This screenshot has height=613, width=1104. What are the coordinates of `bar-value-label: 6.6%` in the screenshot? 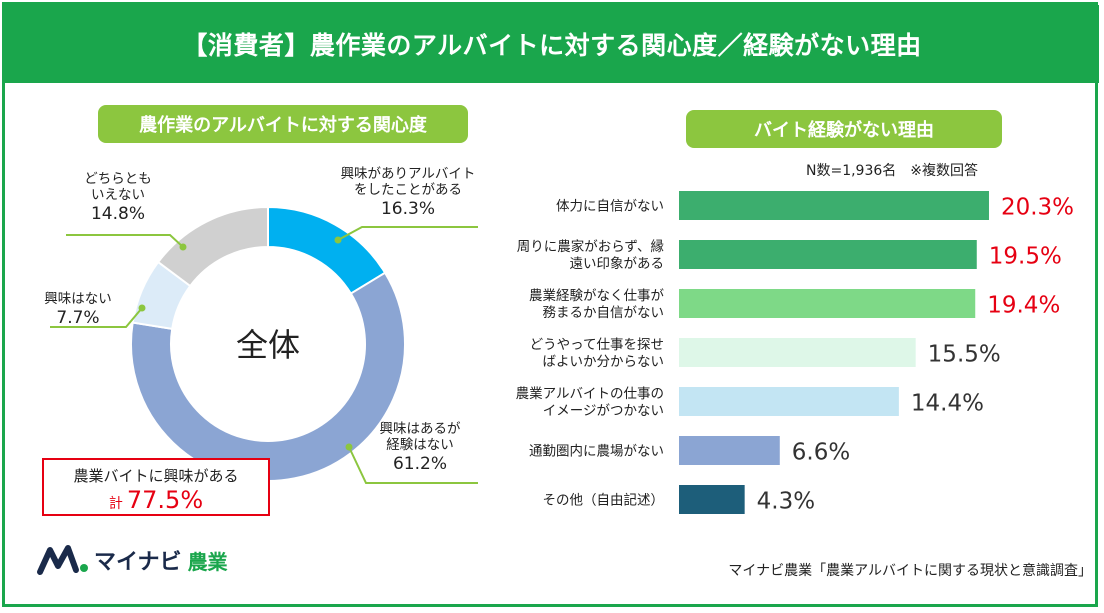 It's located at (821, 453).